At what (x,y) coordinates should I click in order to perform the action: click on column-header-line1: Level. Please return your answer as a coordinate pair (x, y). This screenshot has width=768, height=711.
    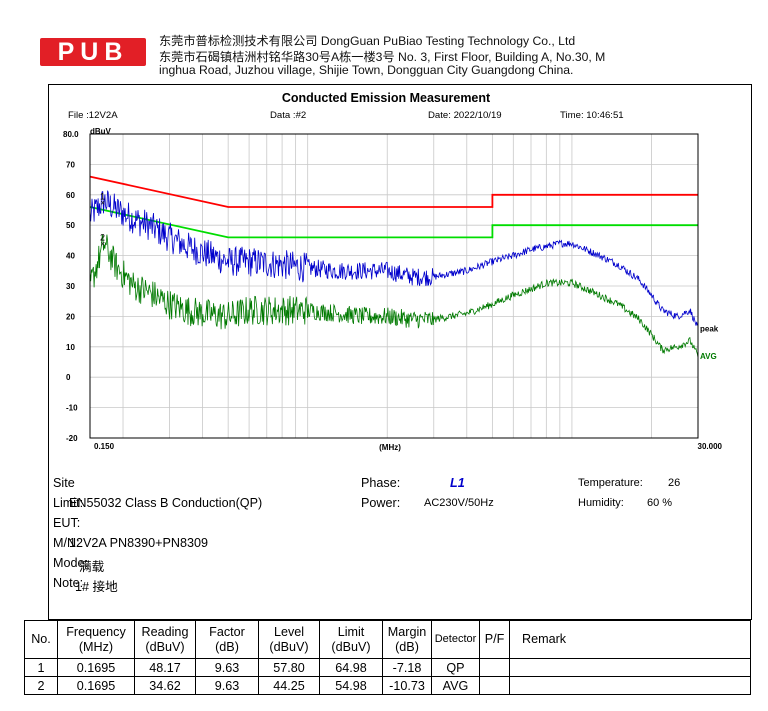
    Looking at the image, I should click on (289, 631).